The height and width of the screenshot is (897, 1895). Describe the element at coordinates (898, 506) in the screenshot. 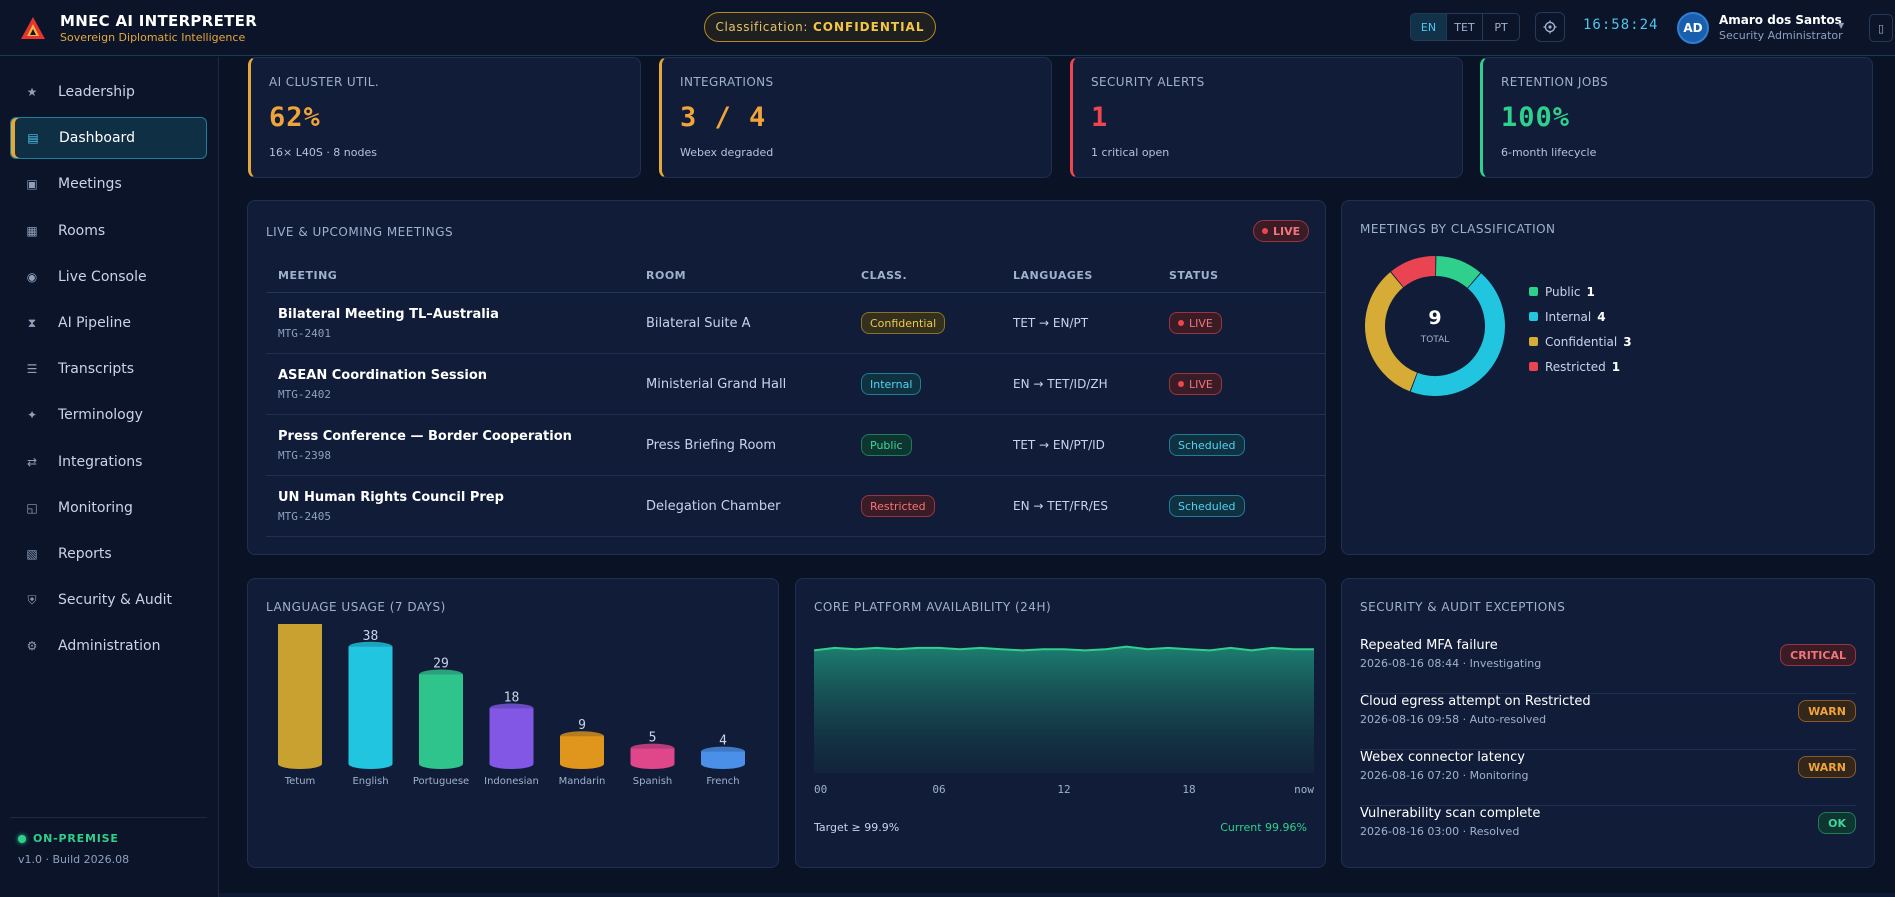

I see `classification-badge: Restricted` at that location.